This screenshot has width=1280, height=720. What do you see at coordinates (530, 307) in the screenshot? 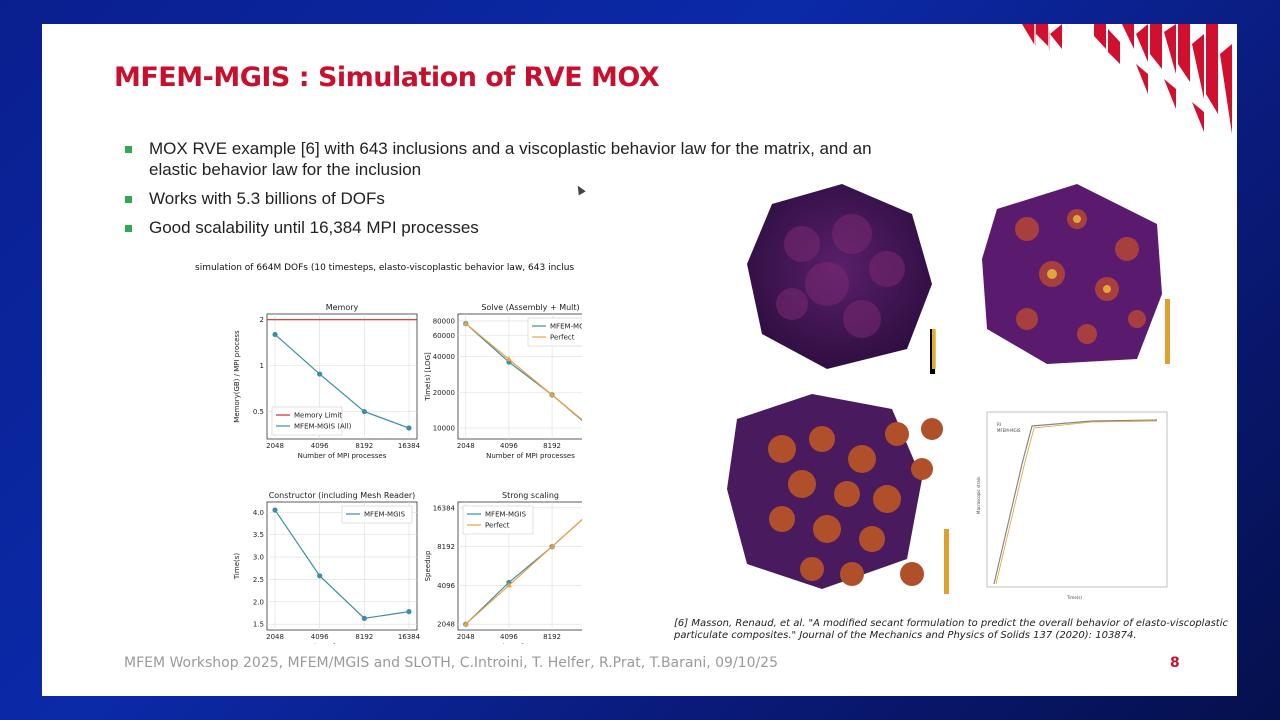
I see `chart-title: Solve (Assembly + Mult)` at bounding box center [530, 307].